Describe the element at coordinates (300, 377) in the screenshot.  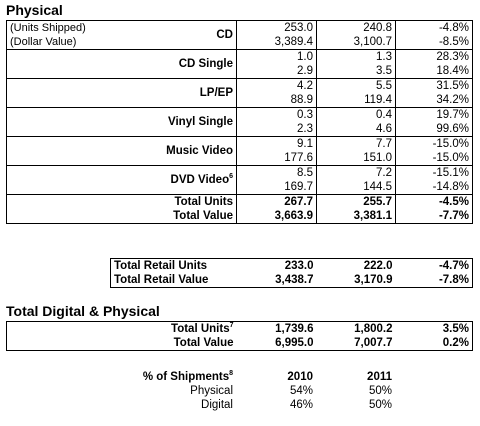
I see `shipments-col-2010: 2010` at that location.